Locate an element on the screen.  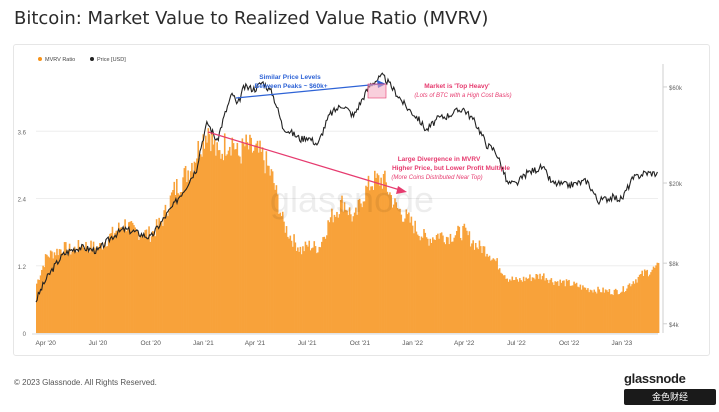
annotation-text: Similar Price Levels is located at coordinates (290, 77).